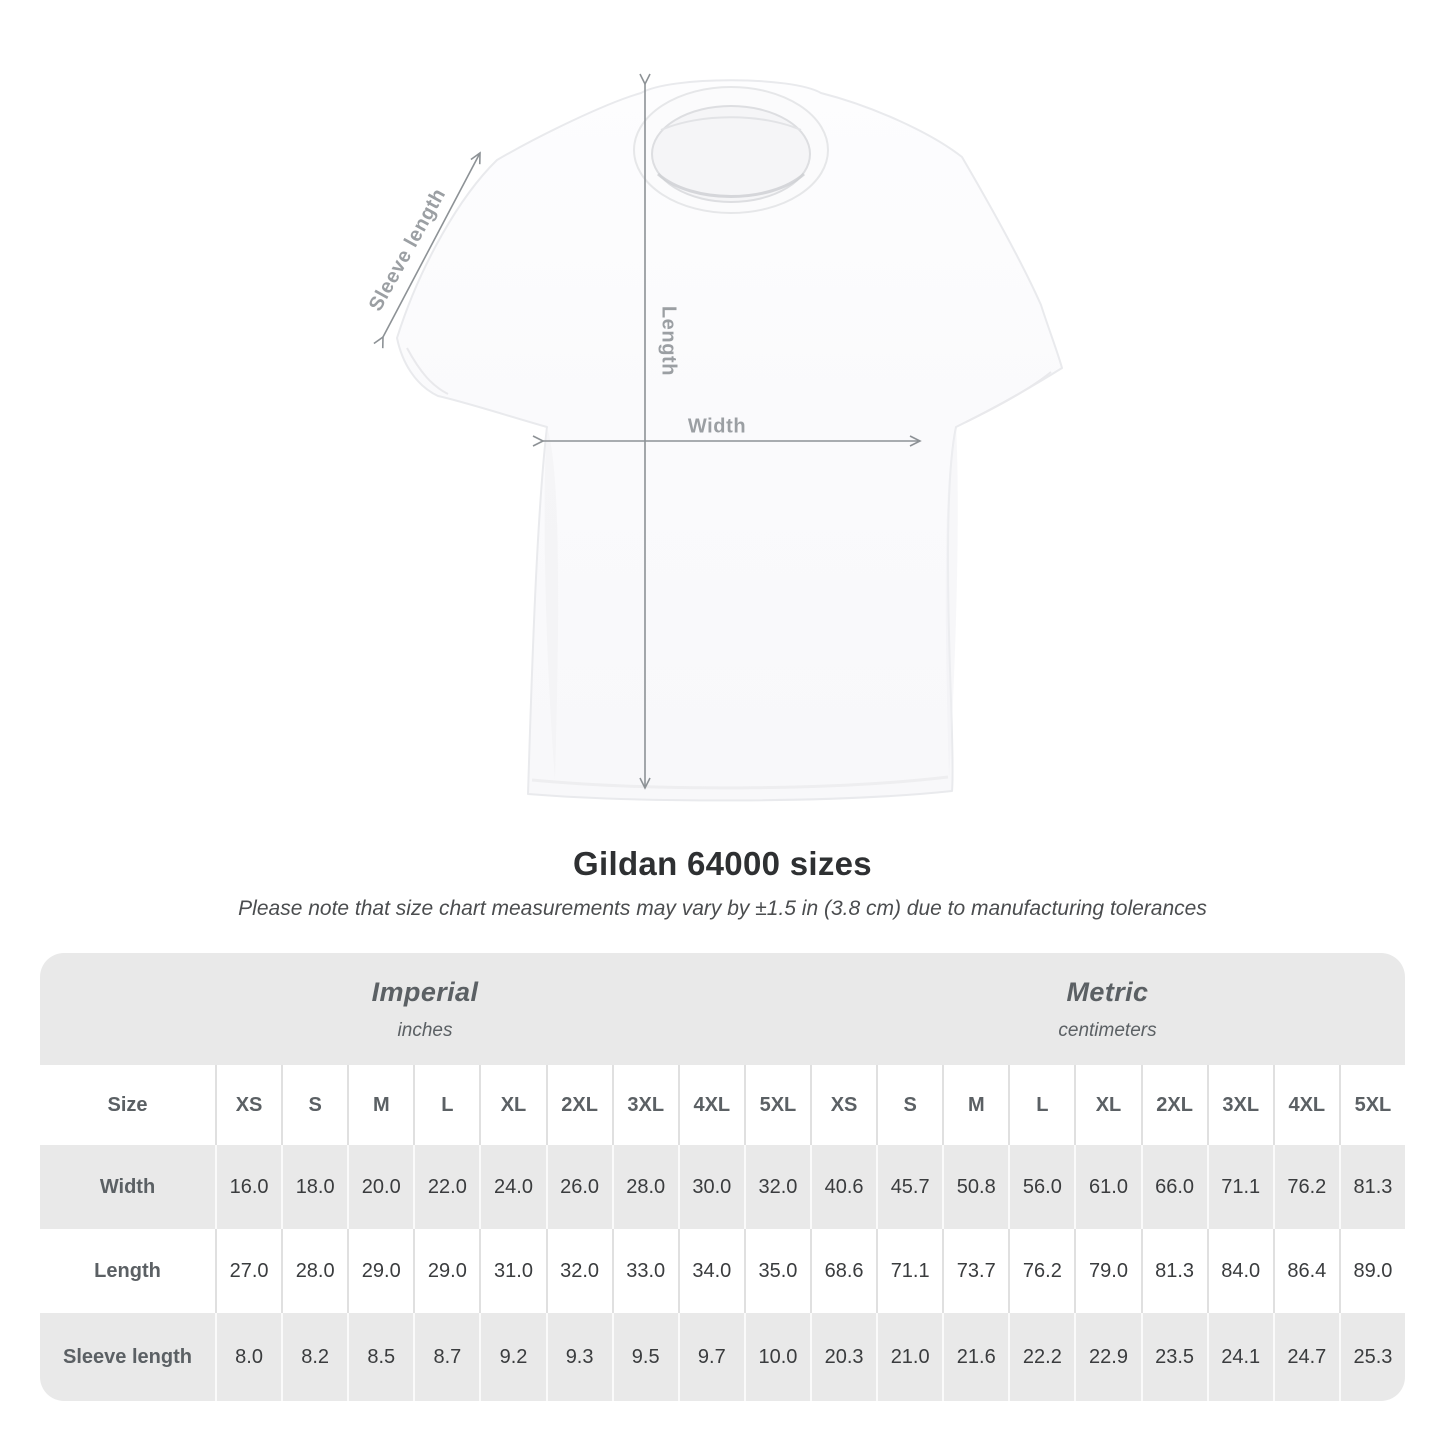  What do you see at coordinates (1041, 1357) in the screenshot?
I see `metric-value-cell: 22.2` at bounding box center [1041, 1357].